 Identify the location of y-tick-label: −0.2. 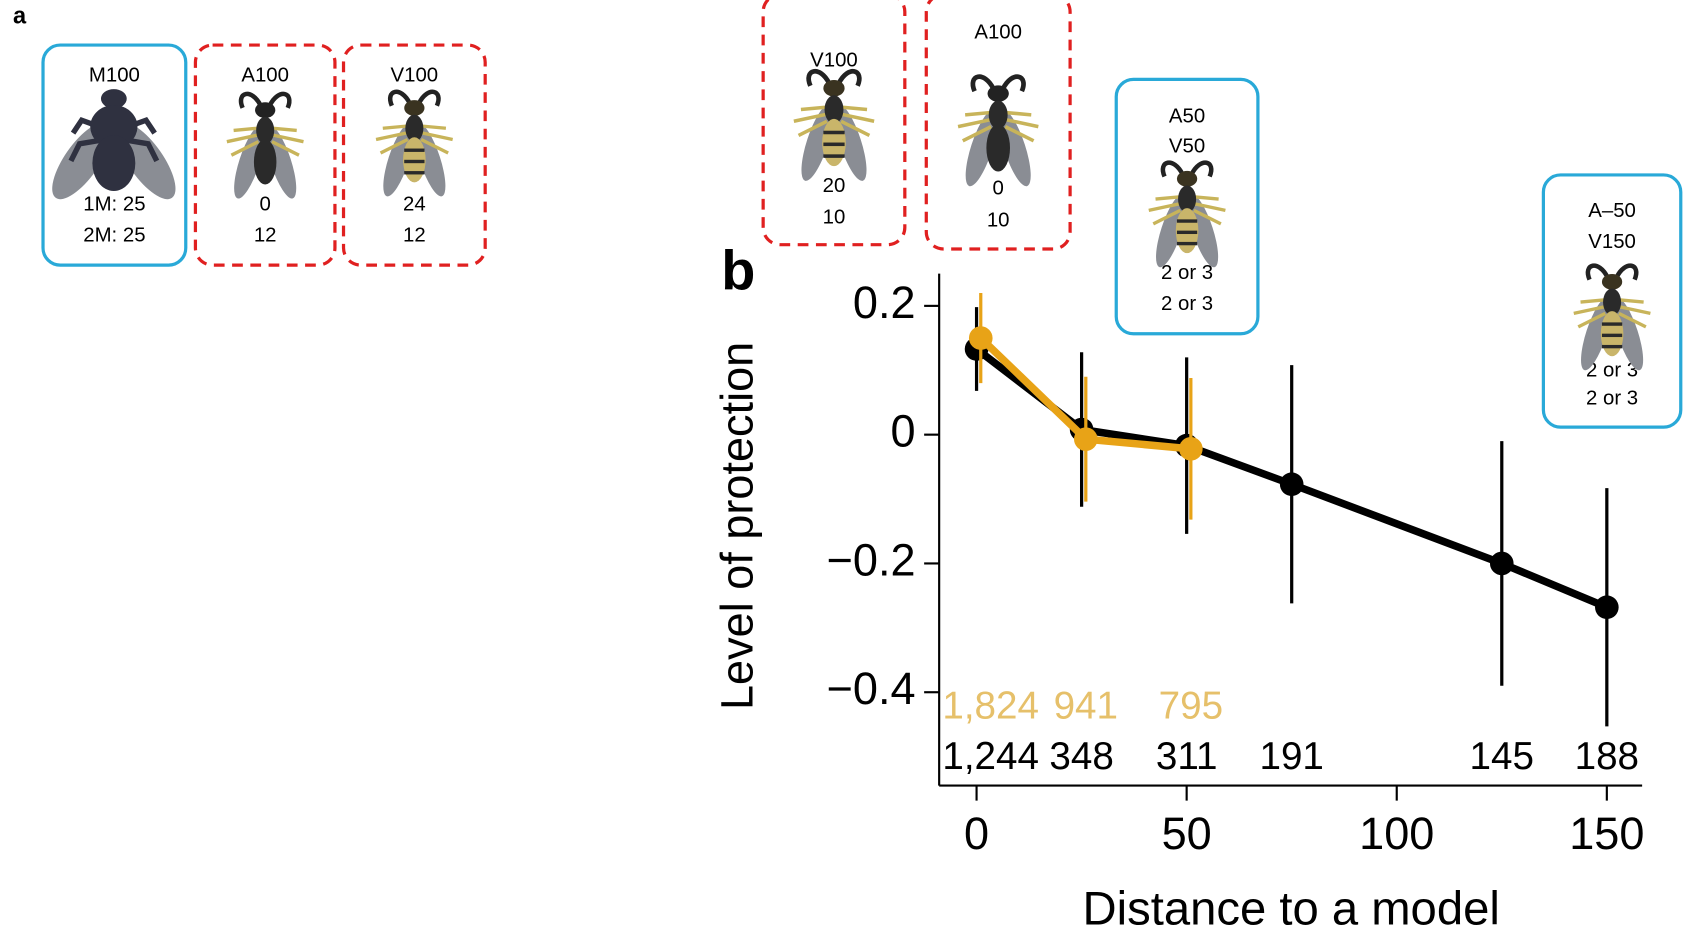
(871, 559).